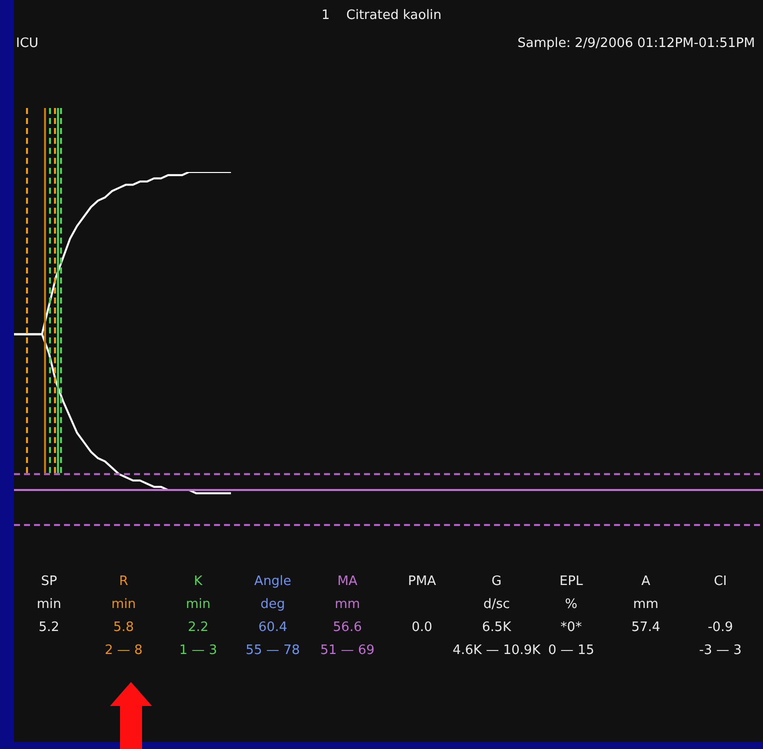  I want to click on text: K min 2.2 1 — 3, so click(198, 616).